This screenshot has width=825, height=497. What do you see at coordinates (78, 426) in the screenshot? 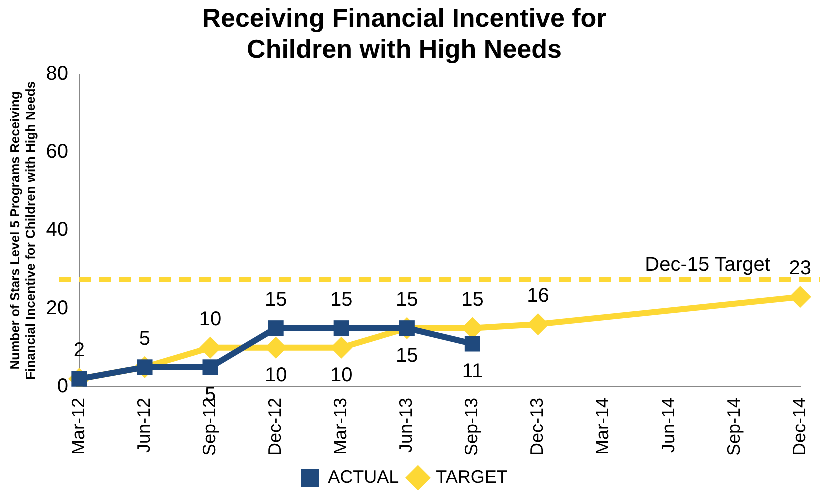
I see `x-tick-label: Mar-12` at bounding box center [78, 426].